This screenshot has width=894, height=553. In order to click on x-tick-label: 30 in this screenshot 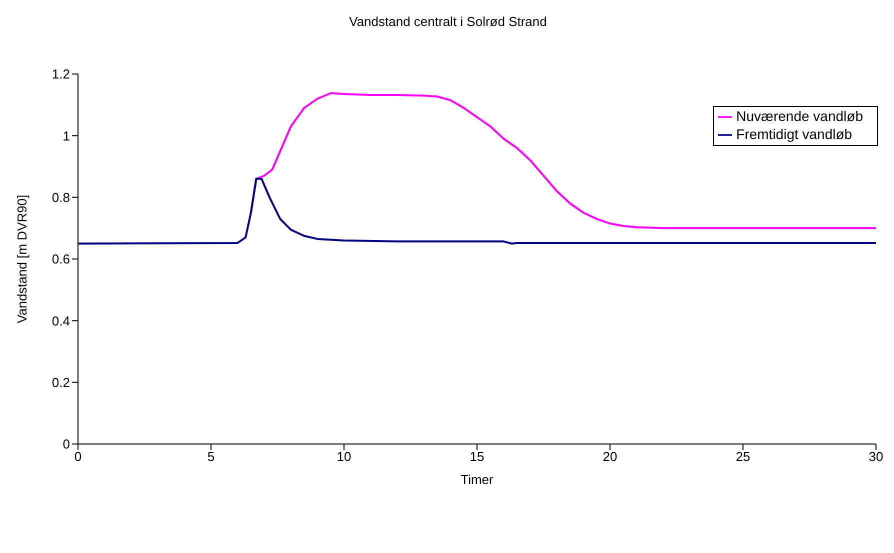, I will do `click(876, 456)`.